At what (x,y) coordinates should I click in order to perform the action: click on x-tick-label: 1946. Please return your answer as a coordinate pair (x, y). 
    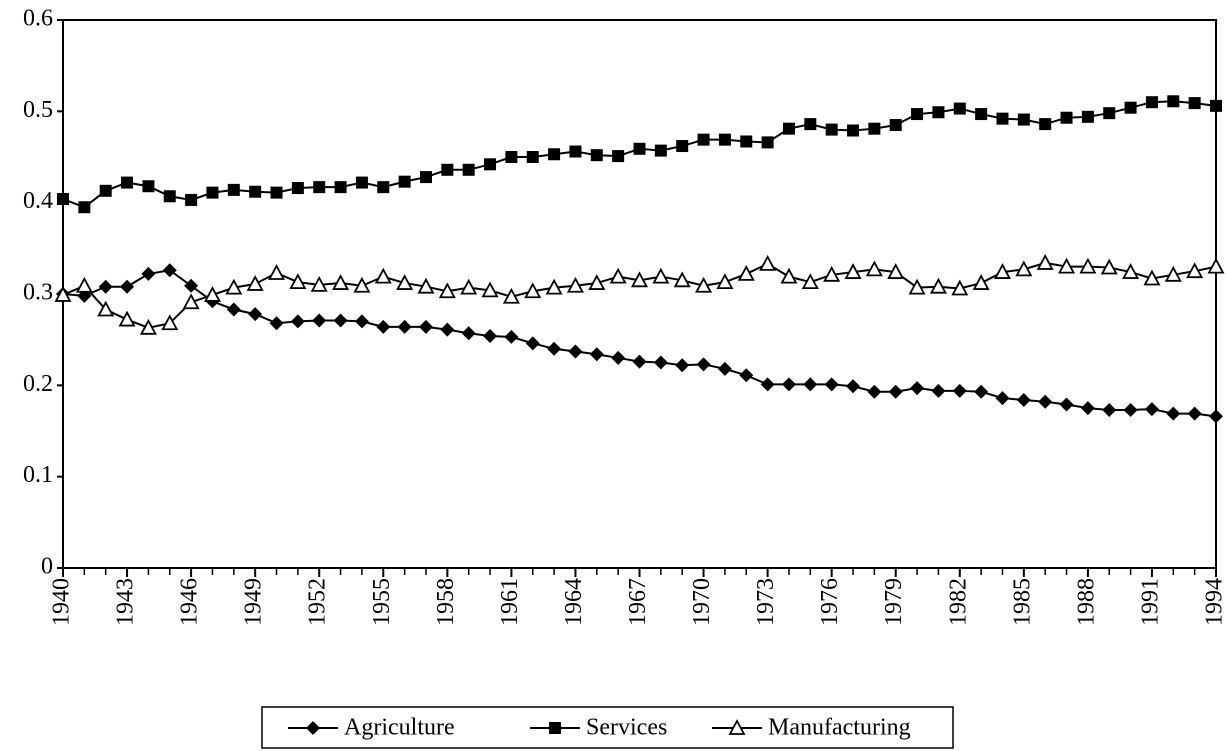
    Looking at the image, I should click on (190, 602).